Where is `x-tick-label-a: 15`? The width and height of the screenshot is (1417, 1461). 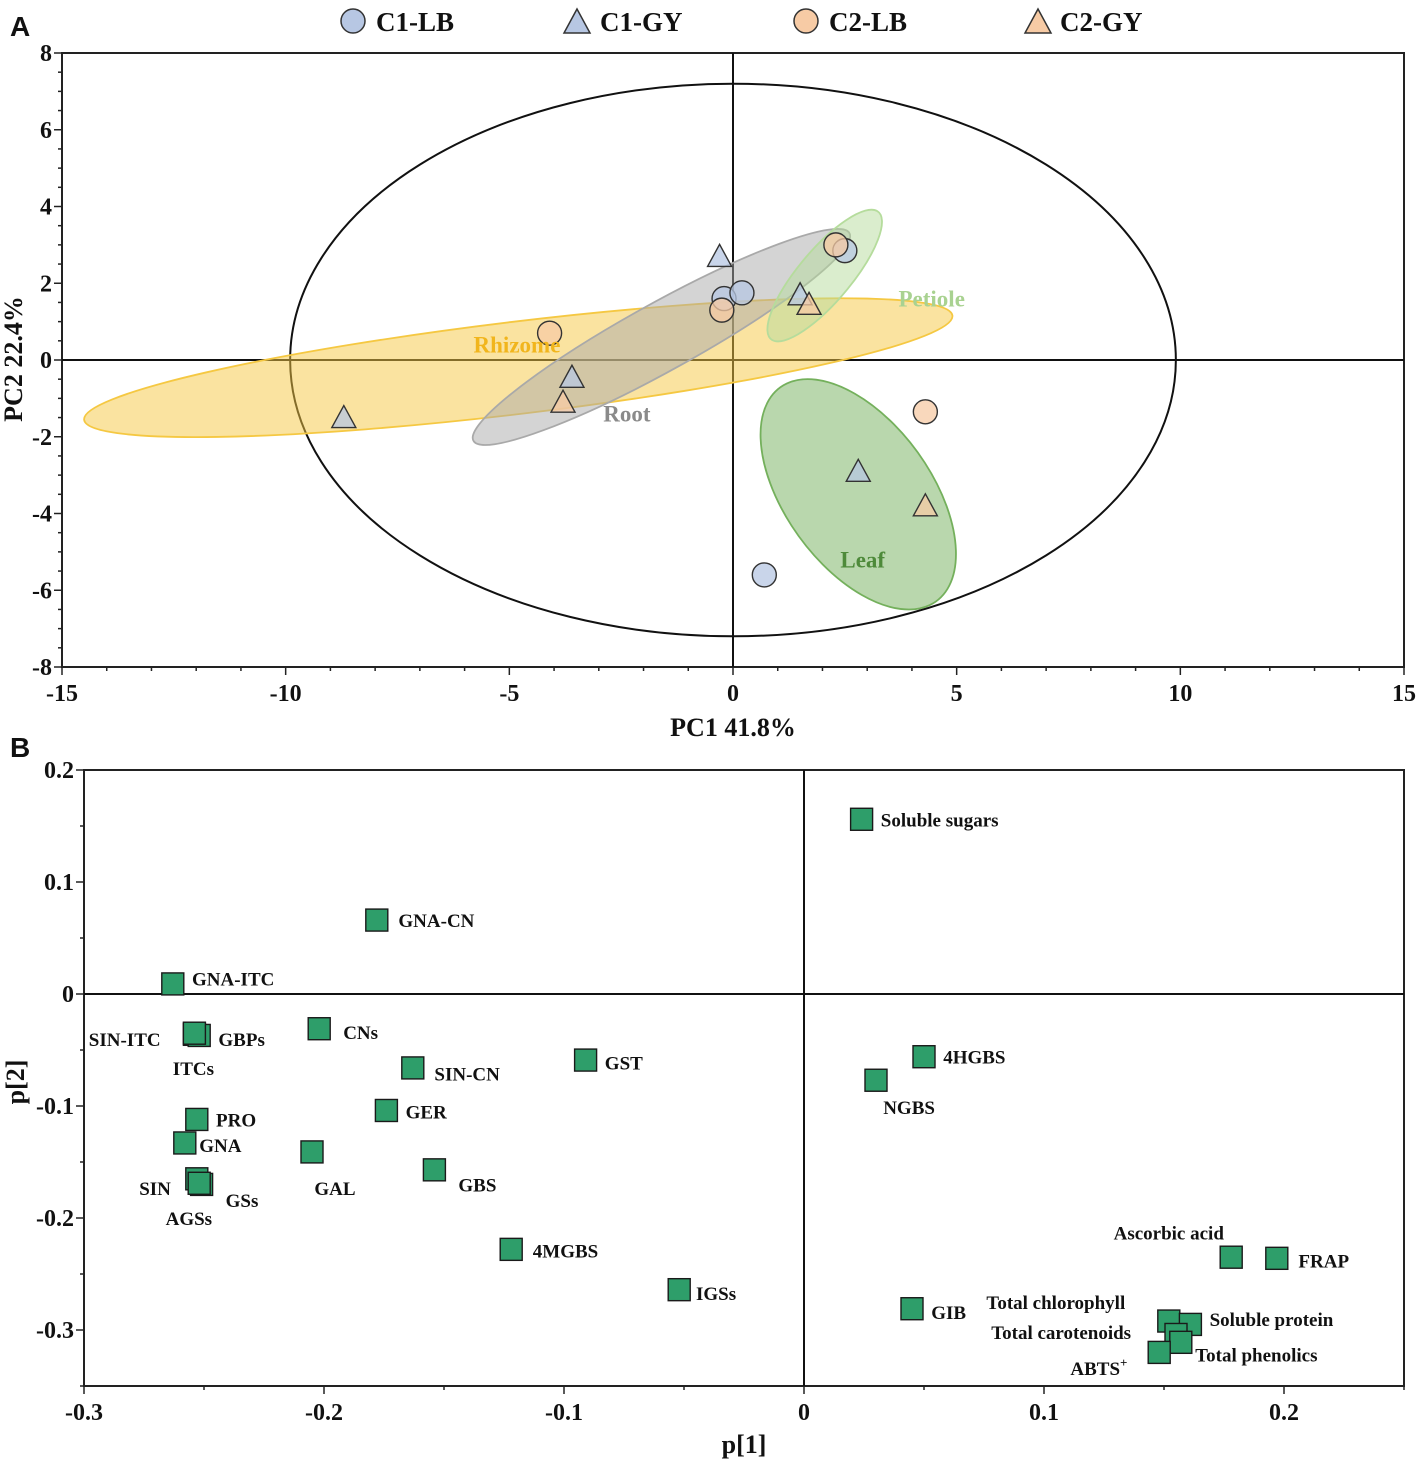 x-tick-label-a: 15 is located at coordinates (1404, 694).